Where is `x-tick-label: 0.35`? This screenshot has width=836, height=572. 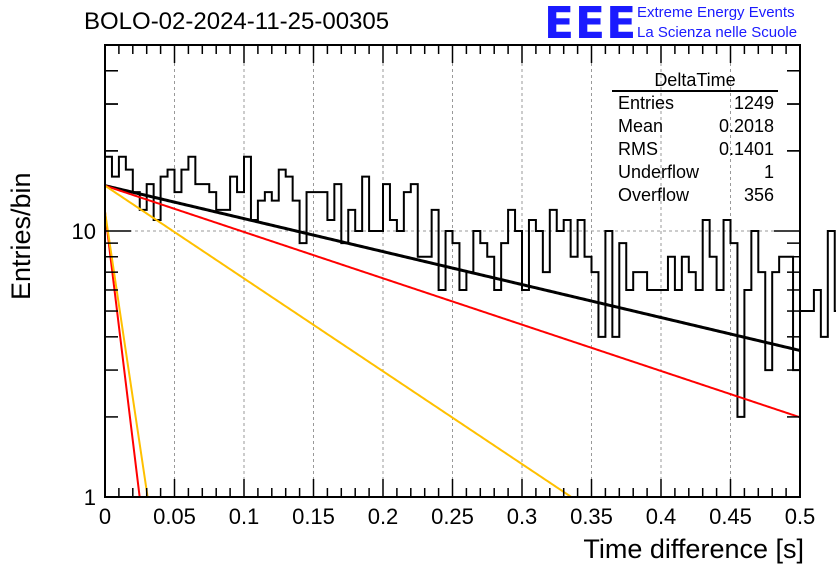
x-tick-label: 0.35 is located at coordinates (591, 516).